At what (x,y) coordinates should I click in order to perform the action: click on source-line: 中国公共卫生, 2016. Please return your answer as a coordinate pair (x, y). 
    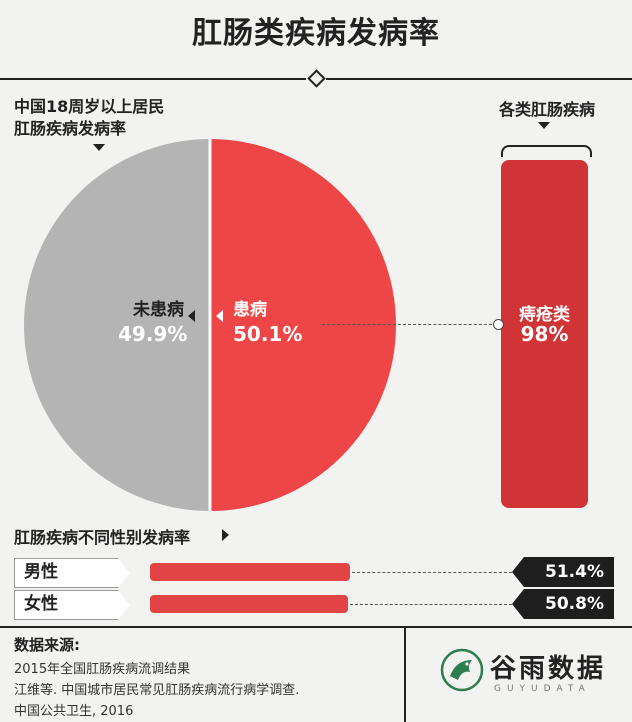
    Looking at the image, I should click on (74, 711).